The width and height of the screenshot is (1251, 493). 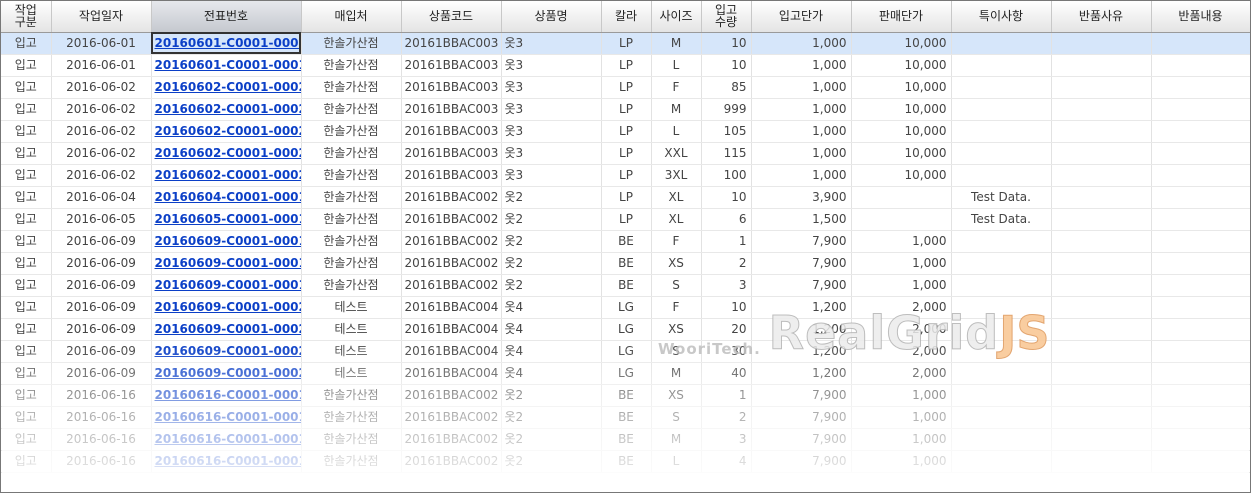 I want to click on cell-qty: 10, so click(x=726, y=43).